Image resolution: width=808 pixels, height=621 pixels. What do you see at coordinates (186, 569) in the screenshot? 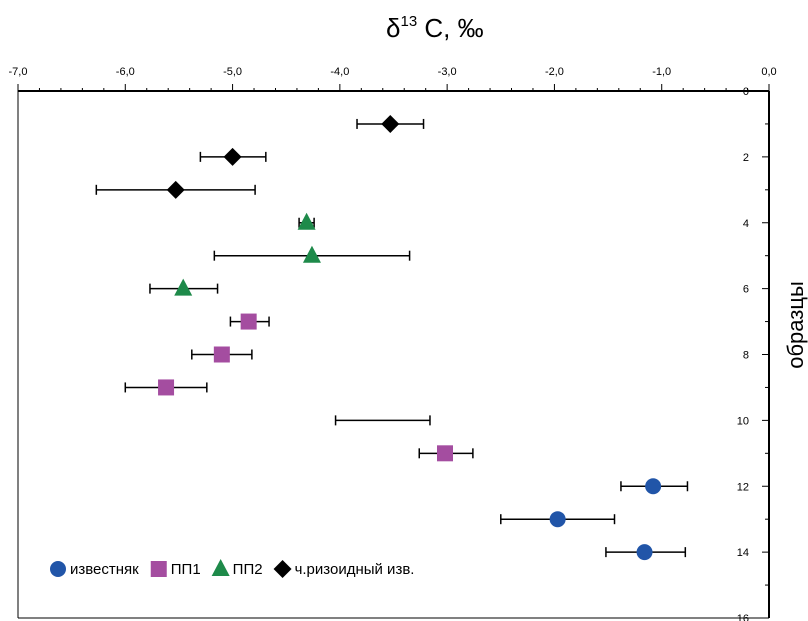
I see `legend-label: ПП1` at bounding box center [186, 569].